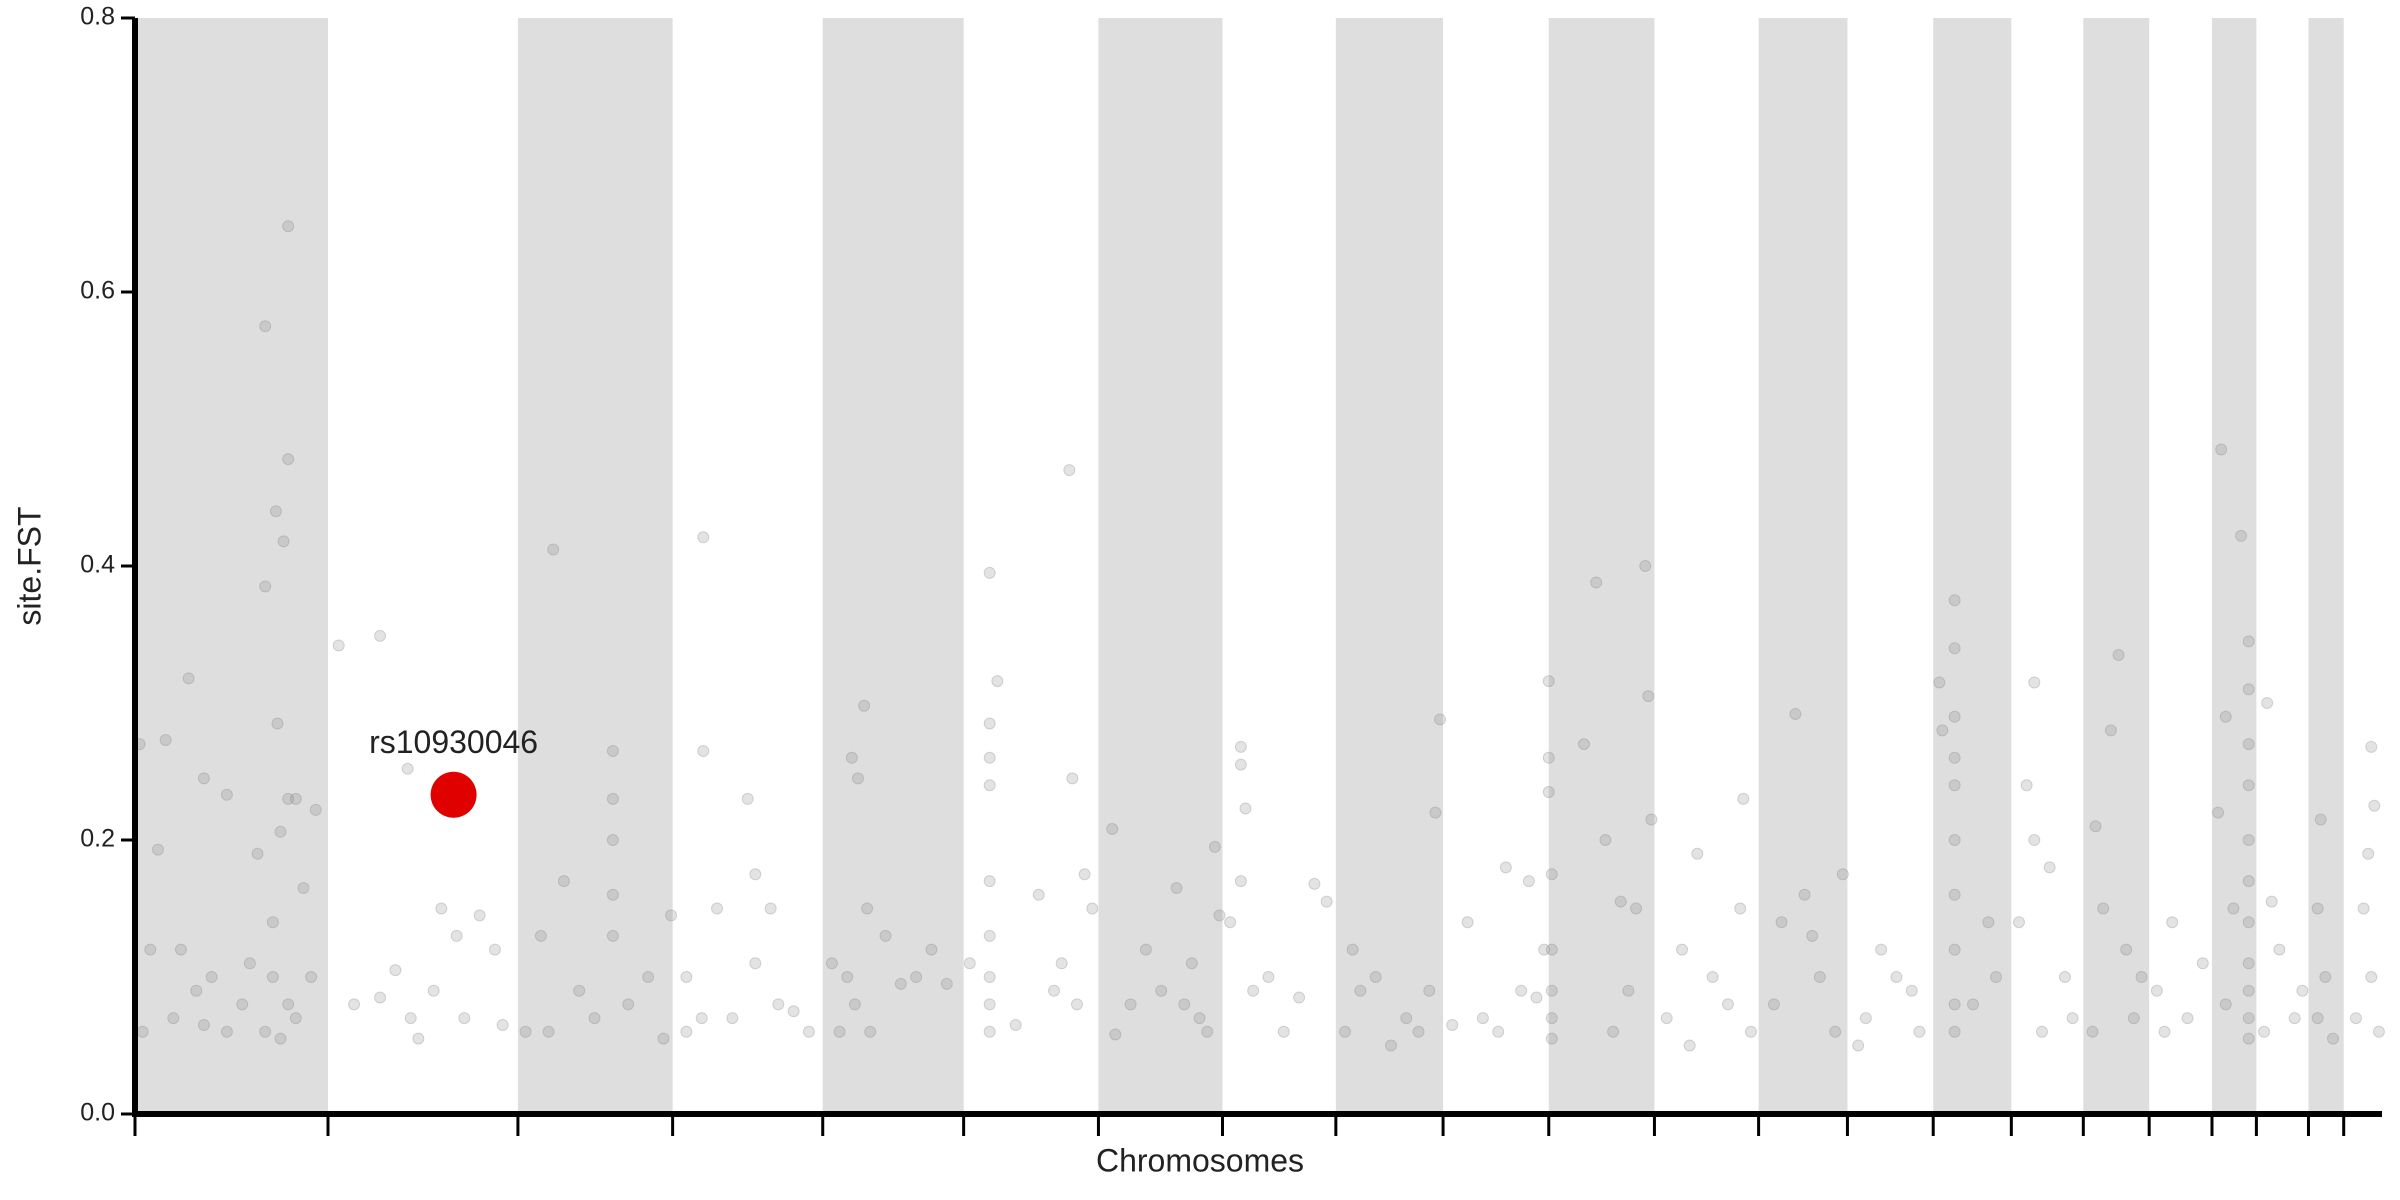 The height and width of the screenshot is (1200, 2400). I want to click on highlight-label: rs10930046, so click(453, 742).